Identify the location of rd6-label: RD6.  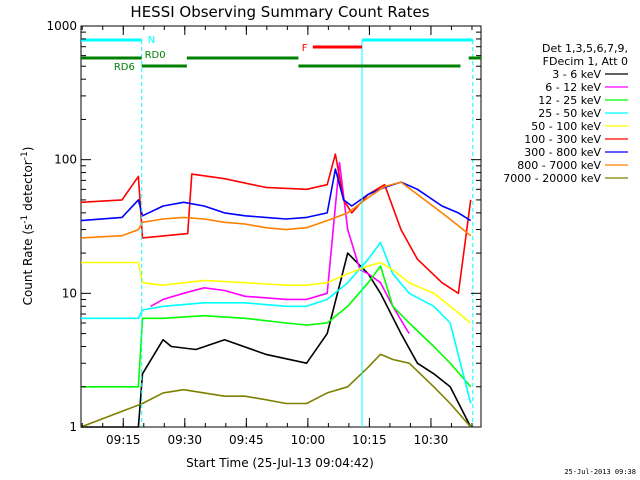
(124, 67).